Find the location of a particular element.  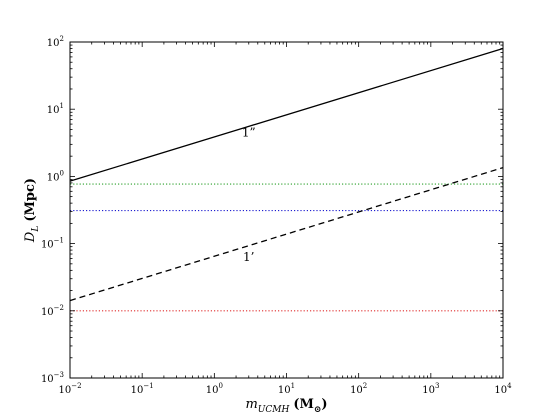

series-label-0: 1” is located at coordinates (249, 133).